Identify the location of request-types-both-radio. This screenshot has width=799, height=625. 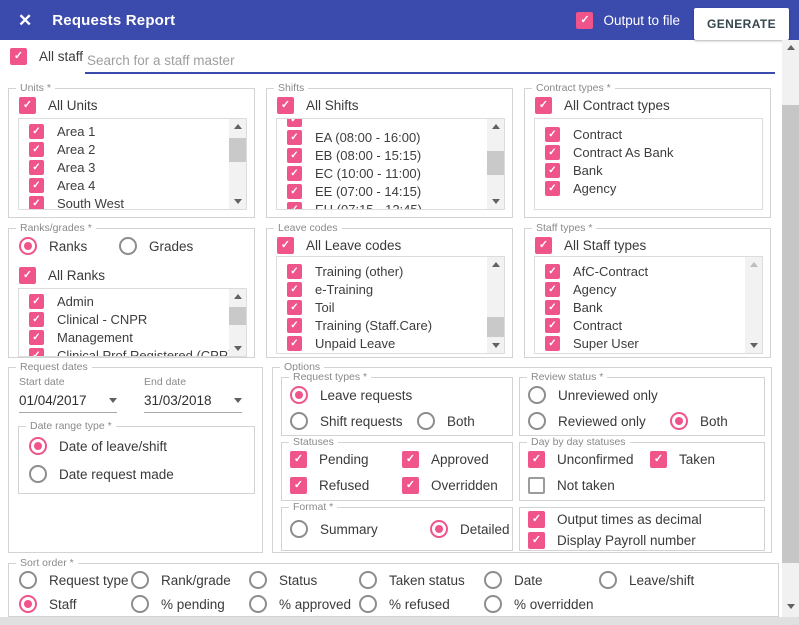
(426, 421).